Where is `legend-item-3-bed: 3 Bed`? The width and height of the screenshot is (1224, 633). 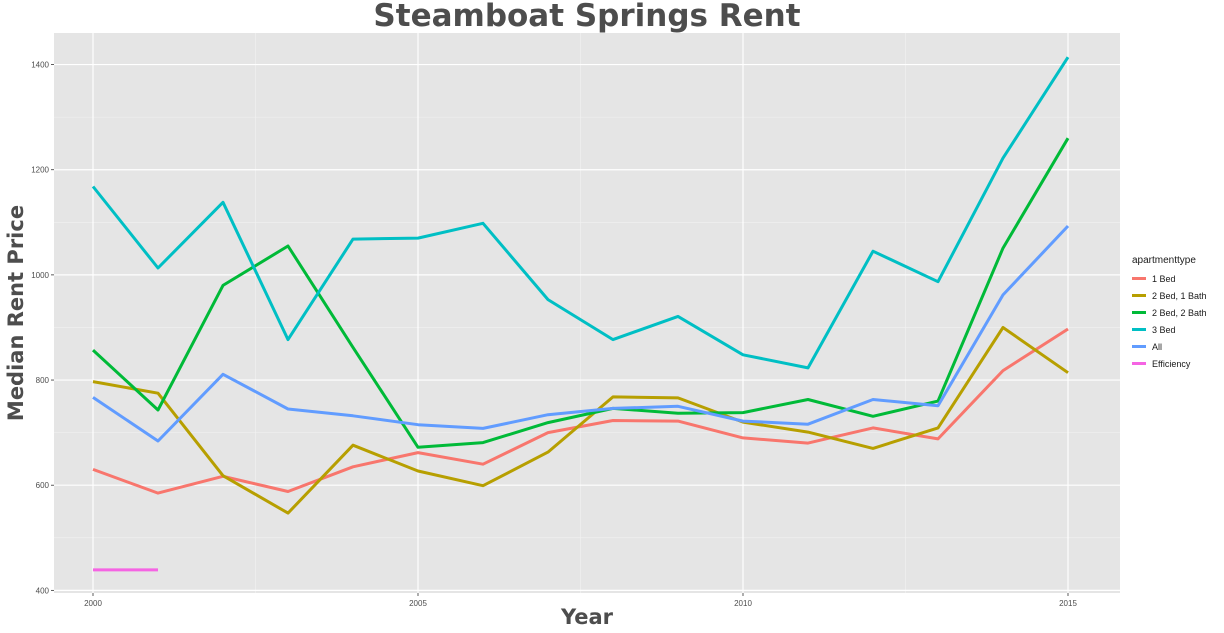
legend-item-3-bed: 3 Bed is located at coordinates (1169, 329).